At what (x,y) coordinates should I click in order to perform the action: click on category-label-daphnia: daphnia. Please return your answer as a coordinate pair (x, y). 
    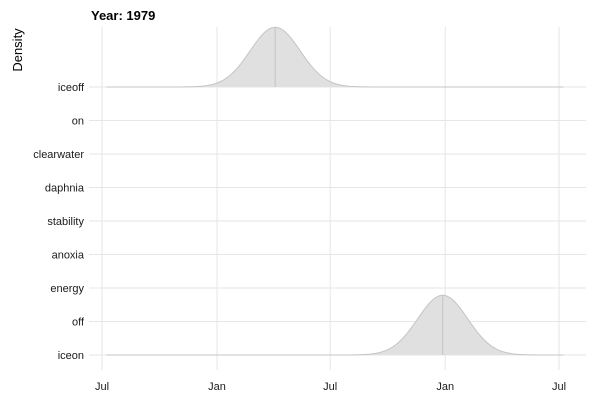
    Looking at the image, I should click on (65, 189).